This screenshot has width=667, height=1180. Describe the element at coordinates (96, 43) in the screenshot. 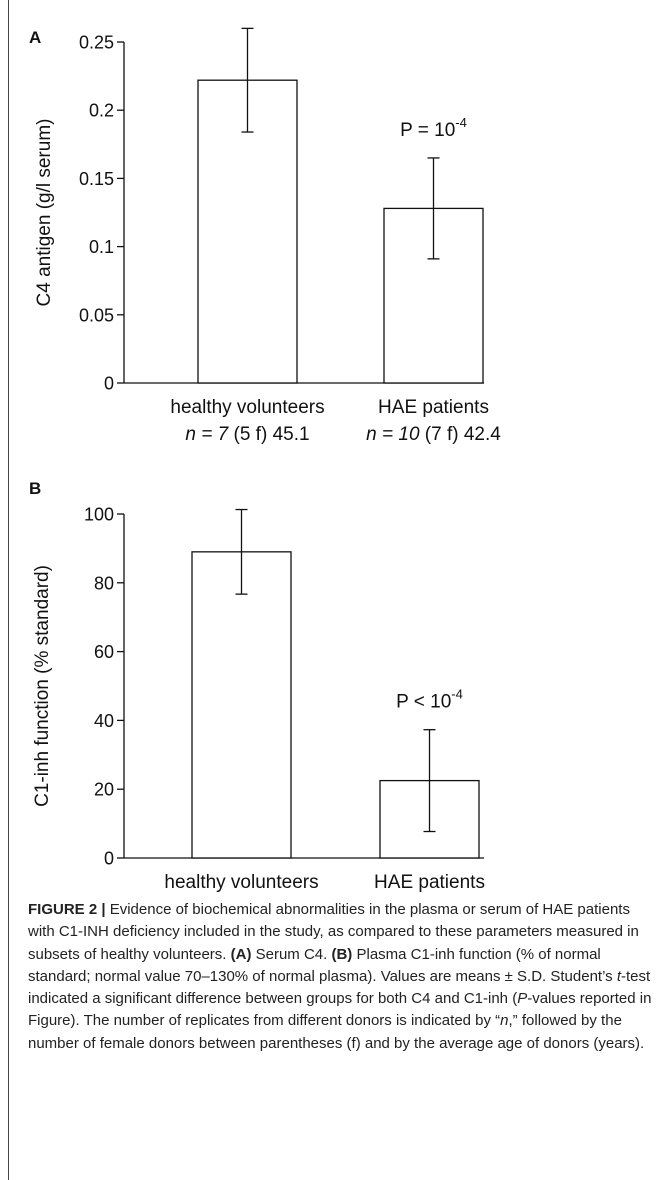

I see `y-tick-label-5: 0.25` at that location.